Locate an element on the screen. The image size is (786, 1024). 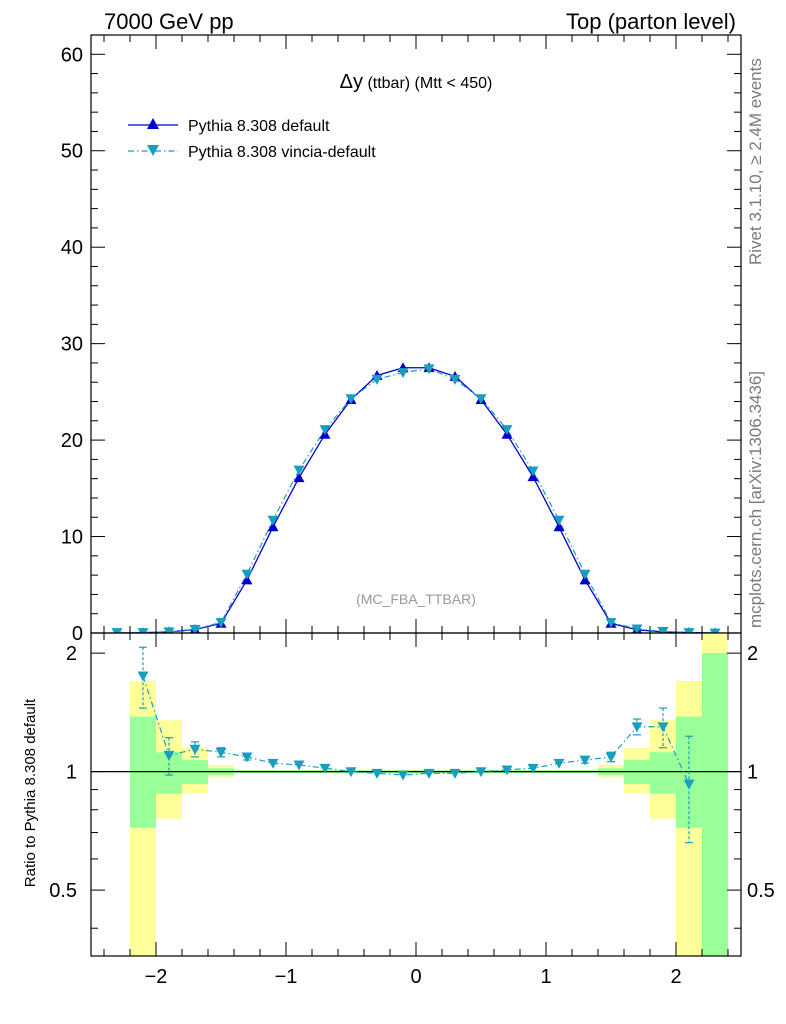
y-tick-label: 0 is located at coordinates (77, 634).